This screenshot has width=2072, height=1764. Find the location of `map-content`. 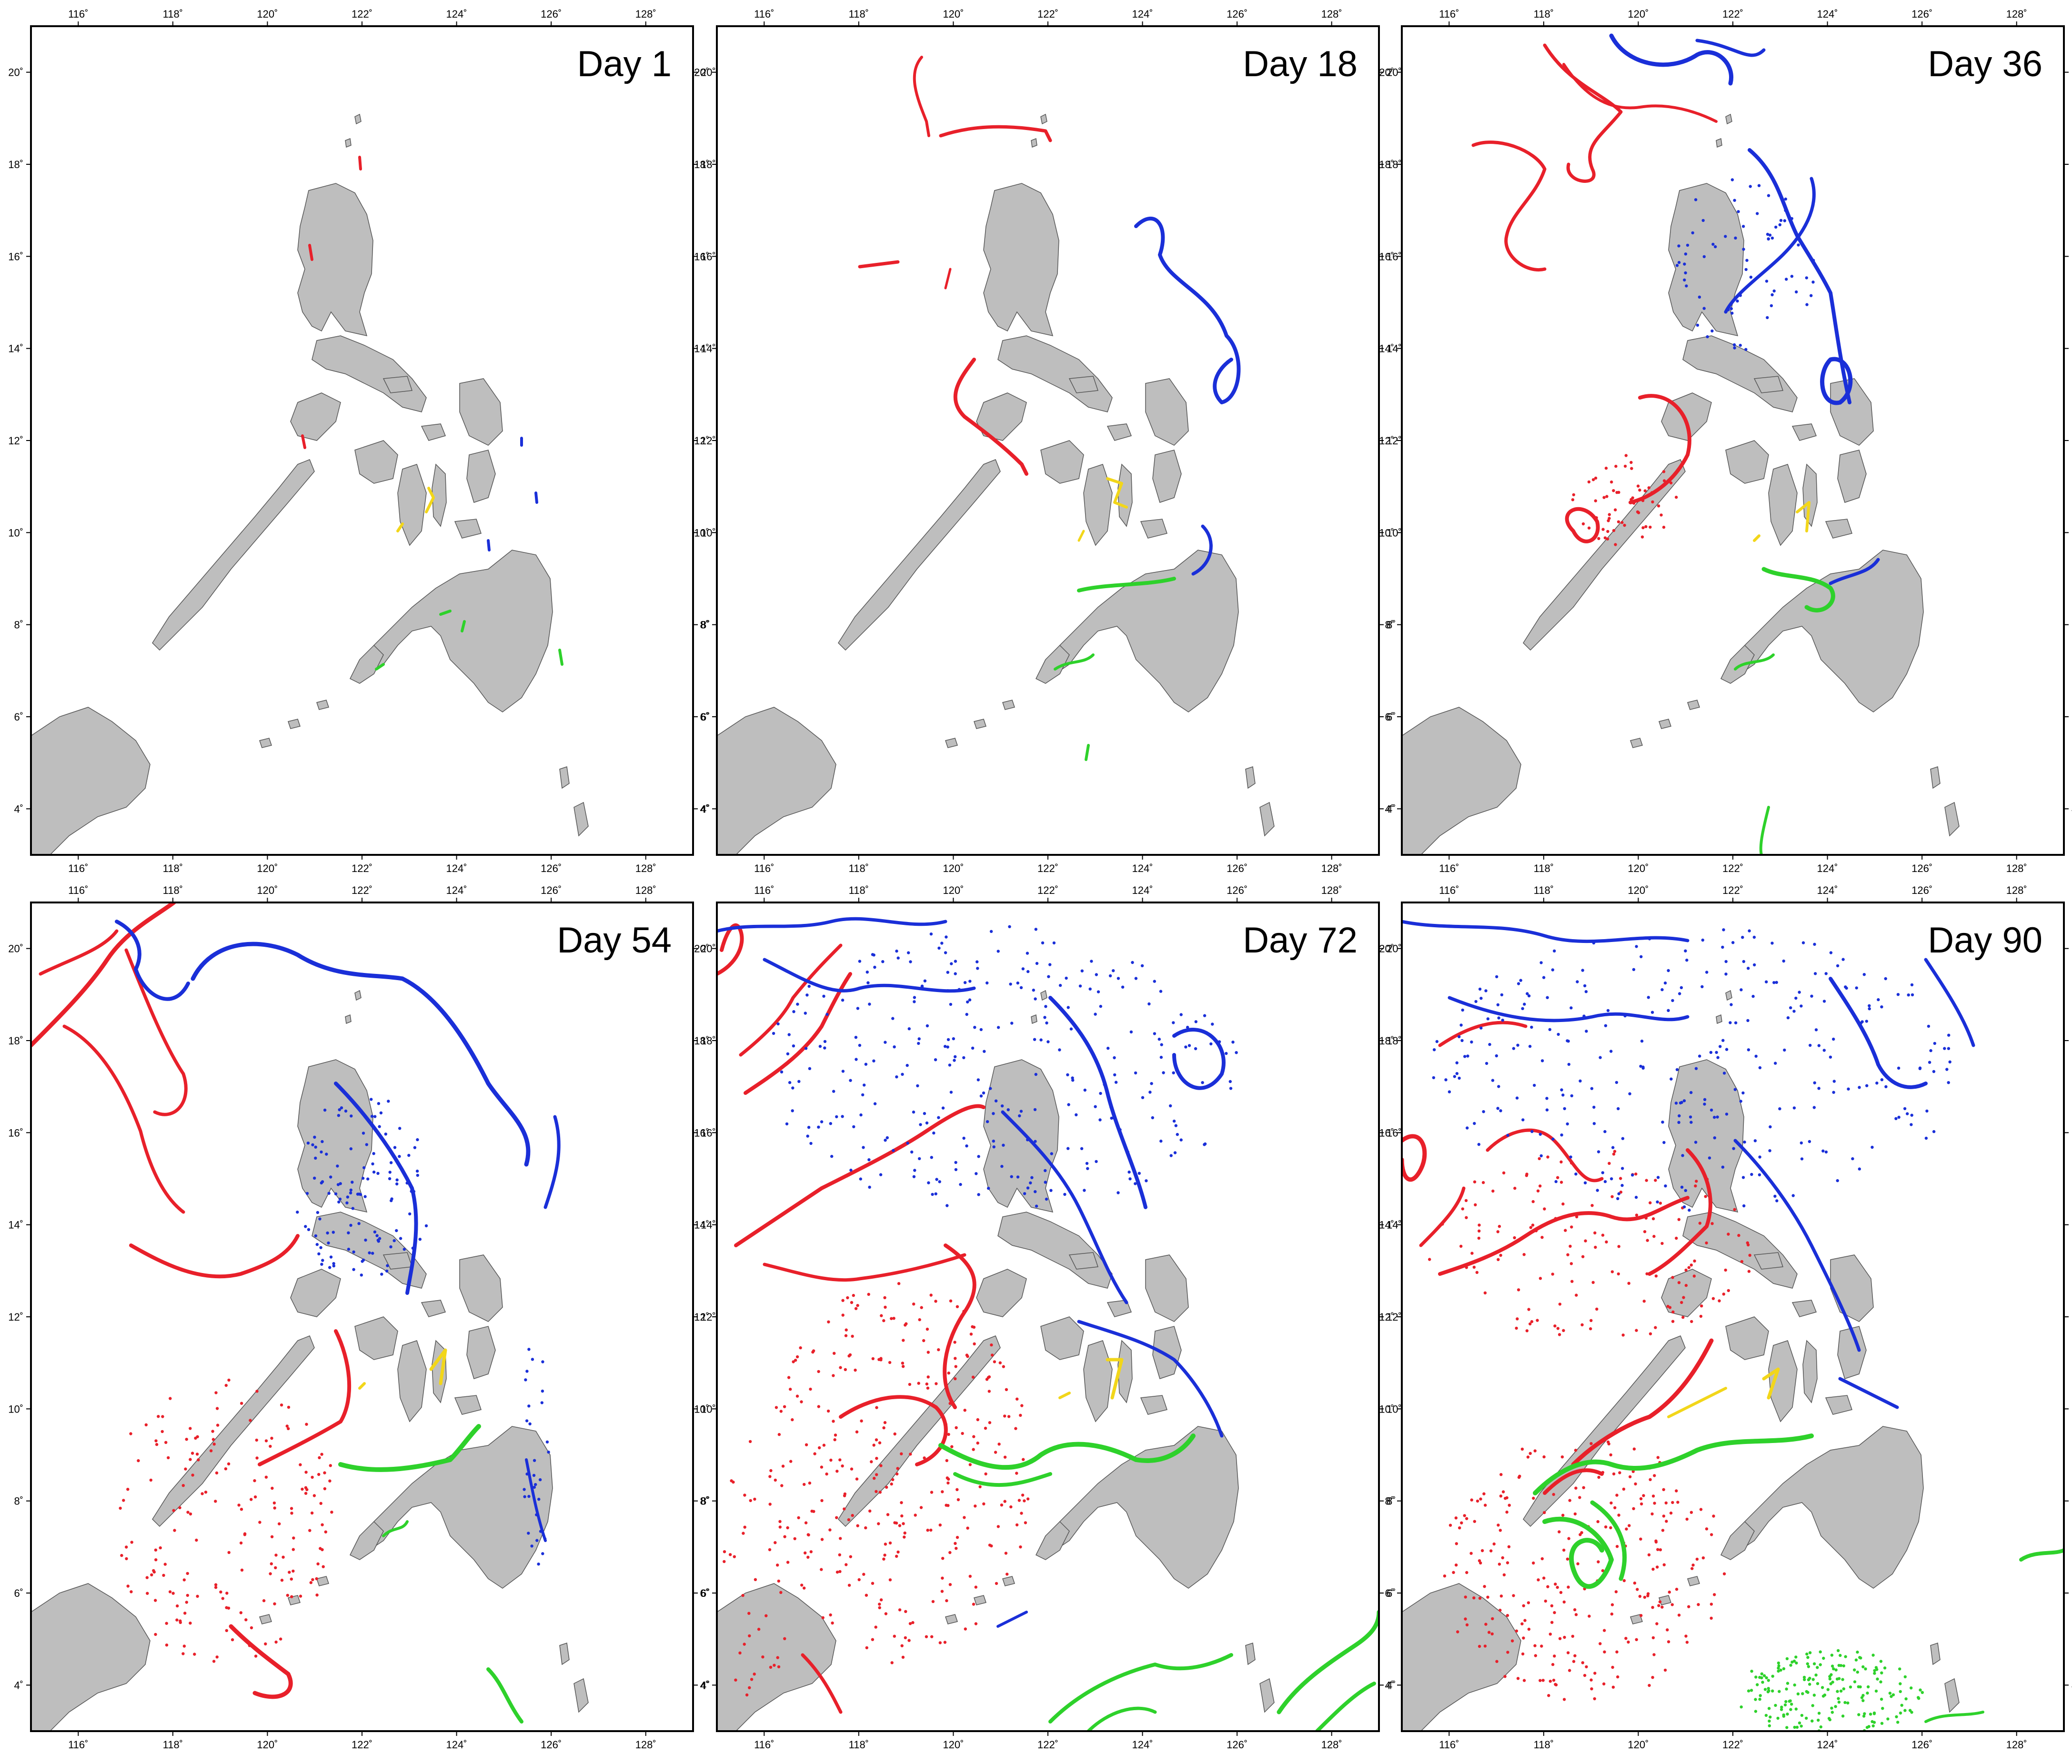

map-content is located at coordinates (1733, 1325).